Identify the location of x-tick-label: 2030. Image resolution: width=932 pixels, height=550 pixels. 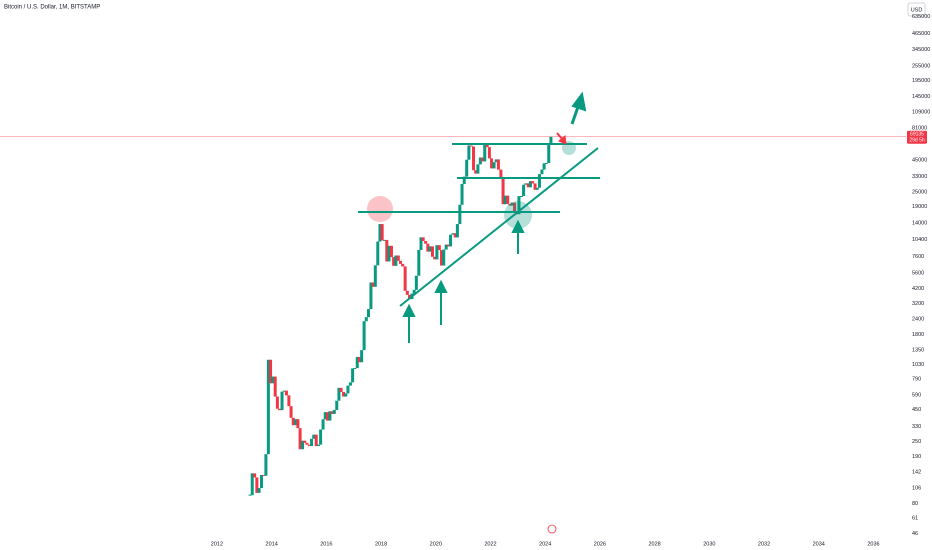
(709, 544).